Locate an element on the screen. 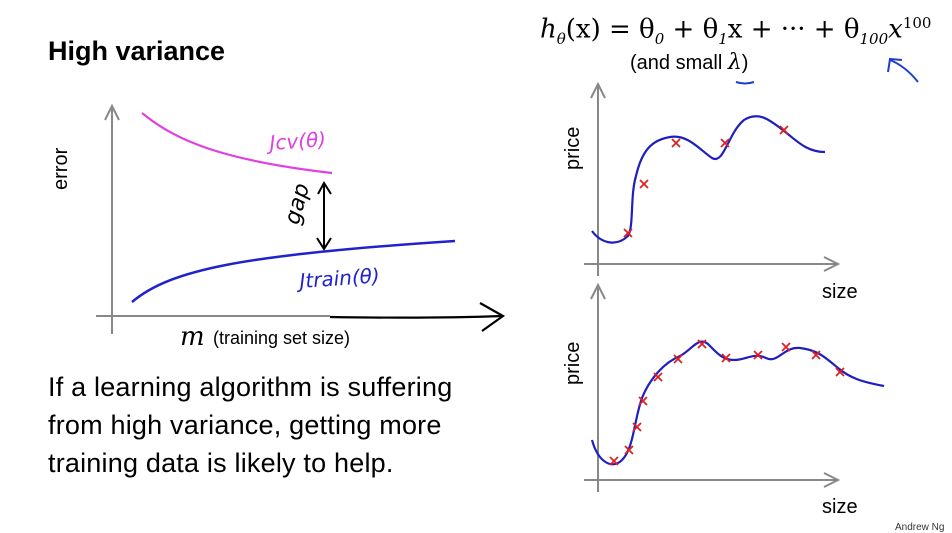 The height and width of the screenshot is (533, 952). annotation-arrowhead is located at coordinates (895, 65).